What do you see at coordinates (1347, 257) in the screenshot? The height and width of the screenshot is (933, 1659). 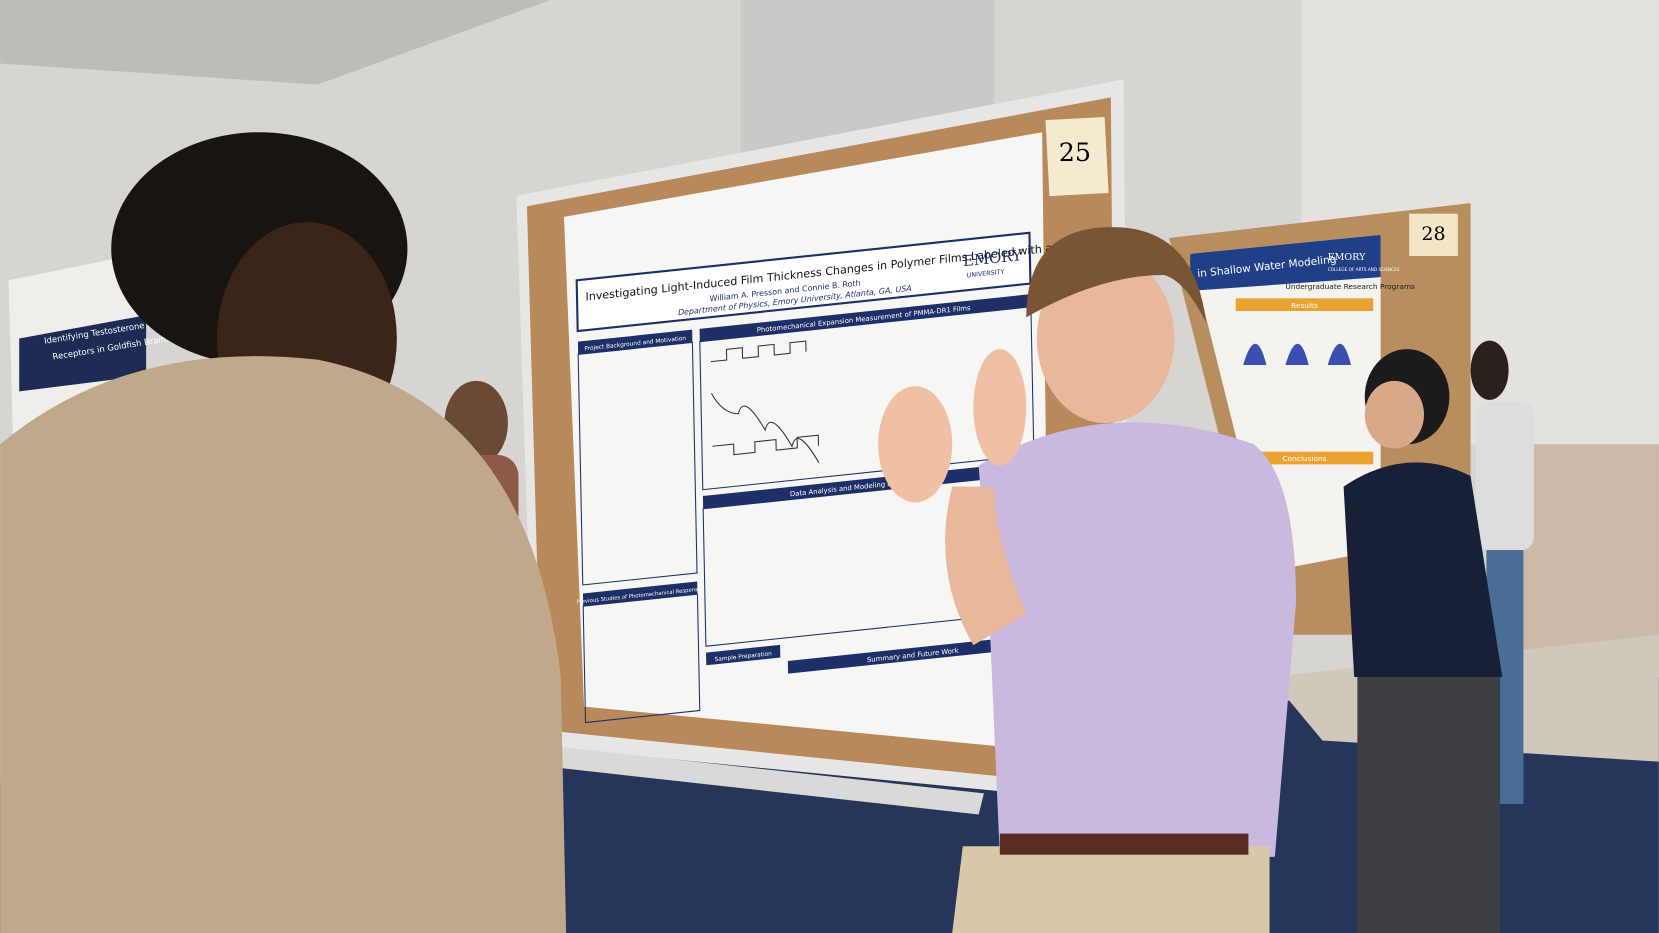 I see `right-poster-logo: EMORY` at bounding box center [1347, 257].